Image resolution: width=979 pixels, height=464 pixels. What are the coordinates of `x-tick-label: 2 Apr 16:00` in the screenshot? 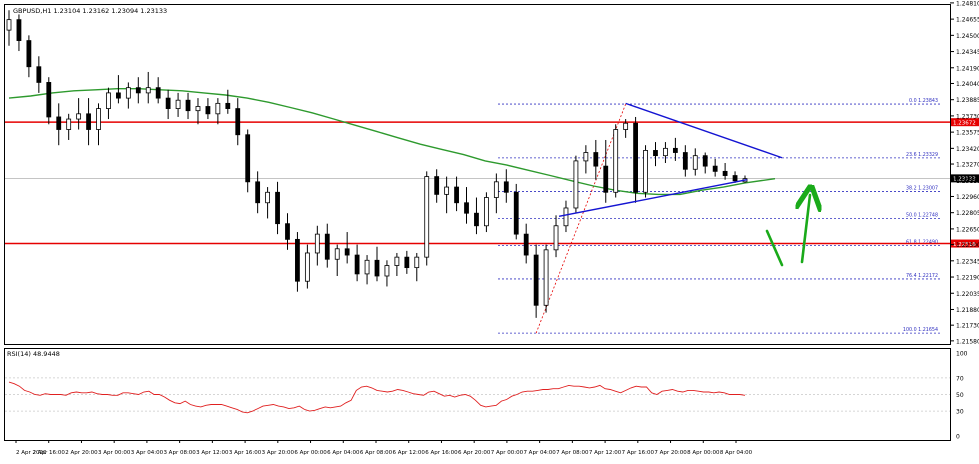 It's located at (49, 453).